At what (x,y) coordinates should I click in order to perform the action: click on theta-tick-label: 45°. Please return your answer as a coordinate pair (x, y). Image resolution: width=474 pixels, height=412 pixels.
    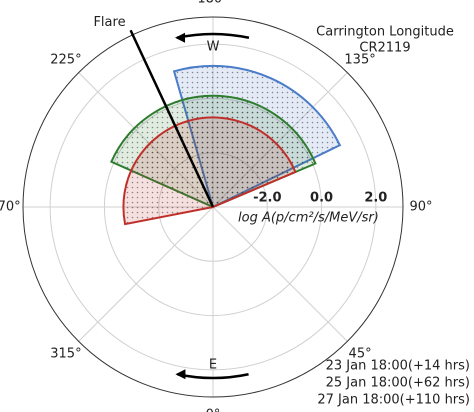
    Looking at the image, I should click on (360, 354).